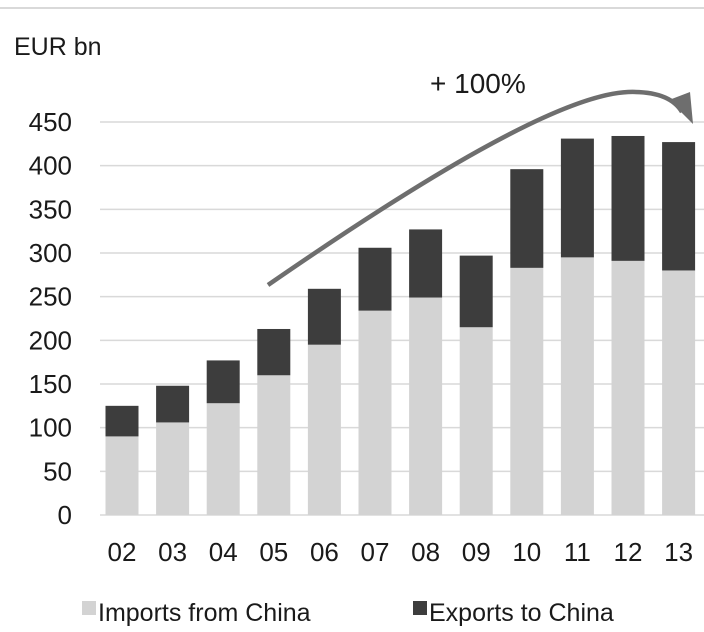 The width and height of the screenshot is (704, 632). Describe the element at coordinates (50, 166) in the screenshot. I see `y-tick-label: 400` at that location.